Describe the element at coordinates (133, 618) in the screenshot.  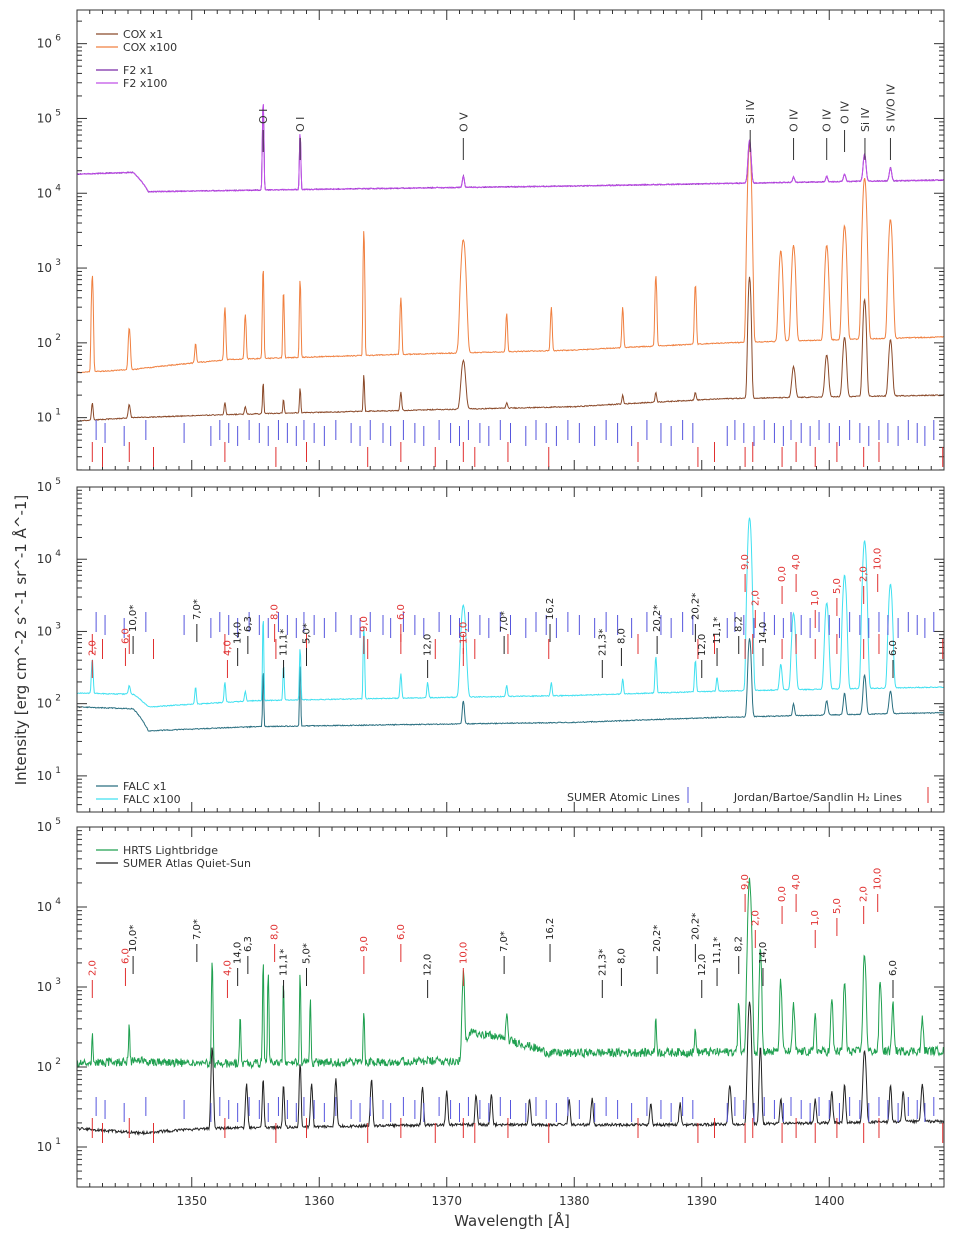
I see `band-label: 10,0*` at that location.